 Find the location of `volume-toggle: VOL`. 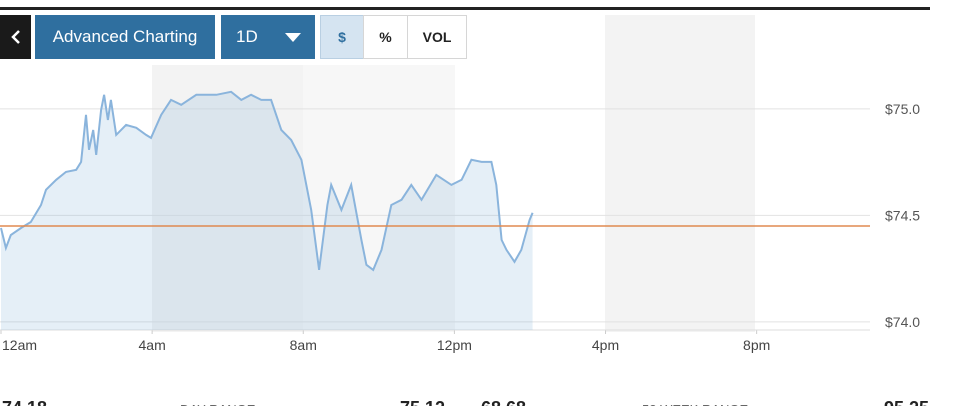

volume-toggle: VOL is located at coordinates (437, 37).